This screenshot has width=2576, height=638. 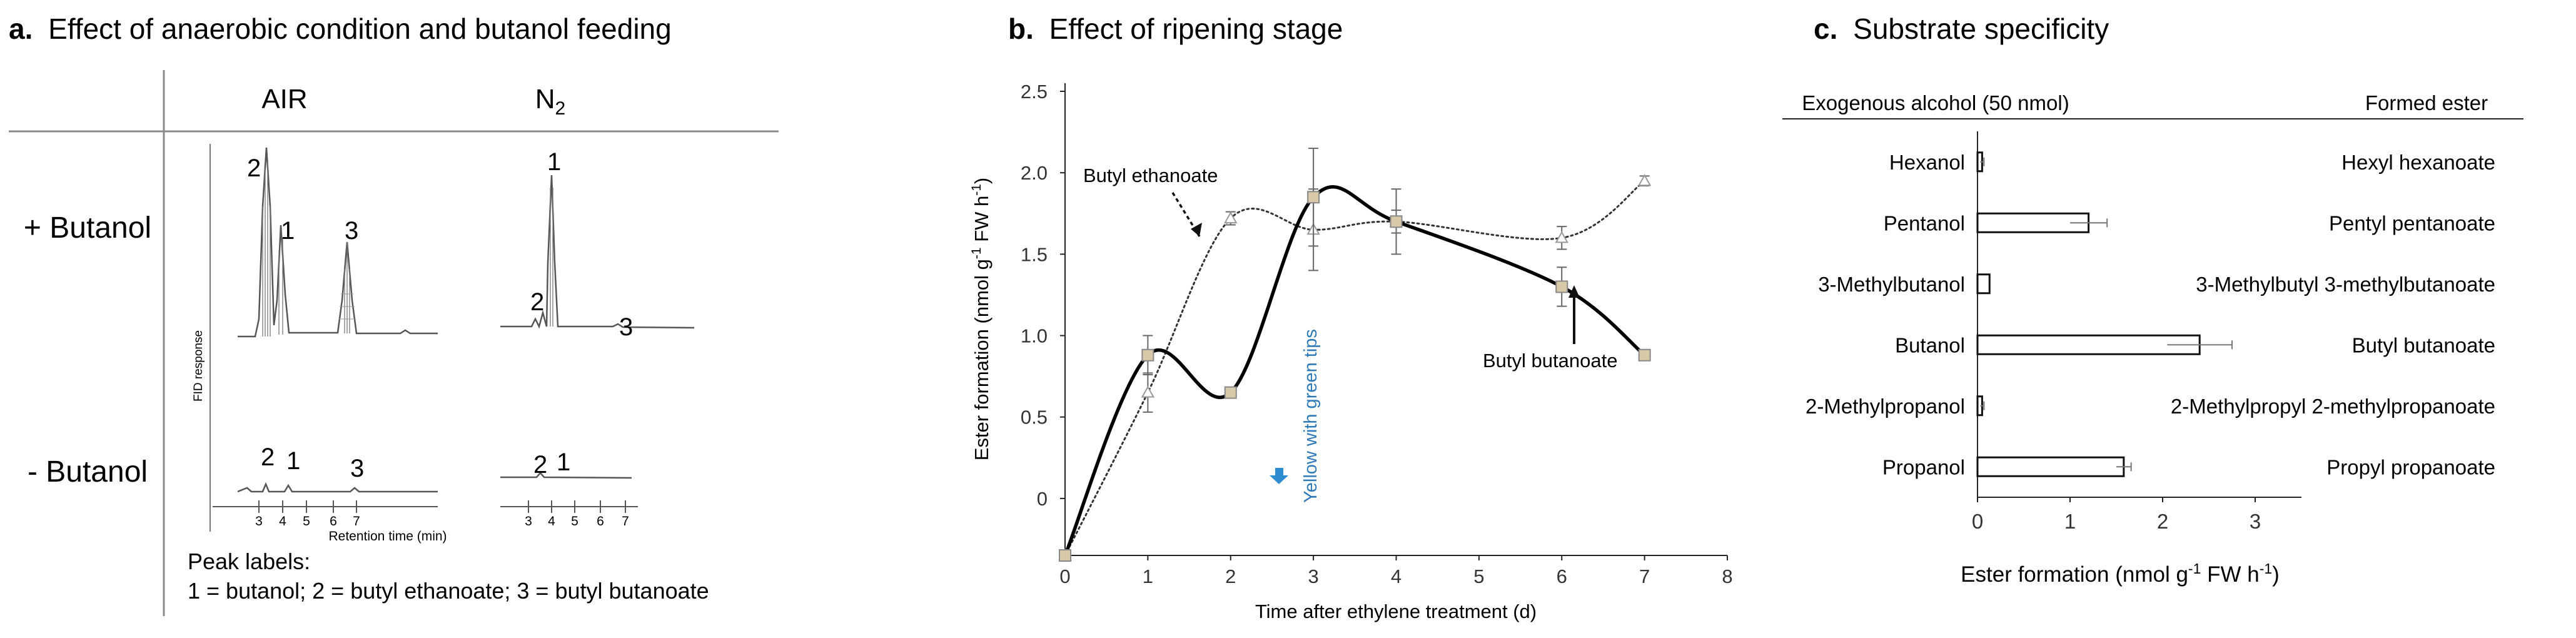 What do you see at coordinates (2410, 466) in the screenshot?
I see `ester-label: Propyl propanoate` at bounding box center [2410, 466].